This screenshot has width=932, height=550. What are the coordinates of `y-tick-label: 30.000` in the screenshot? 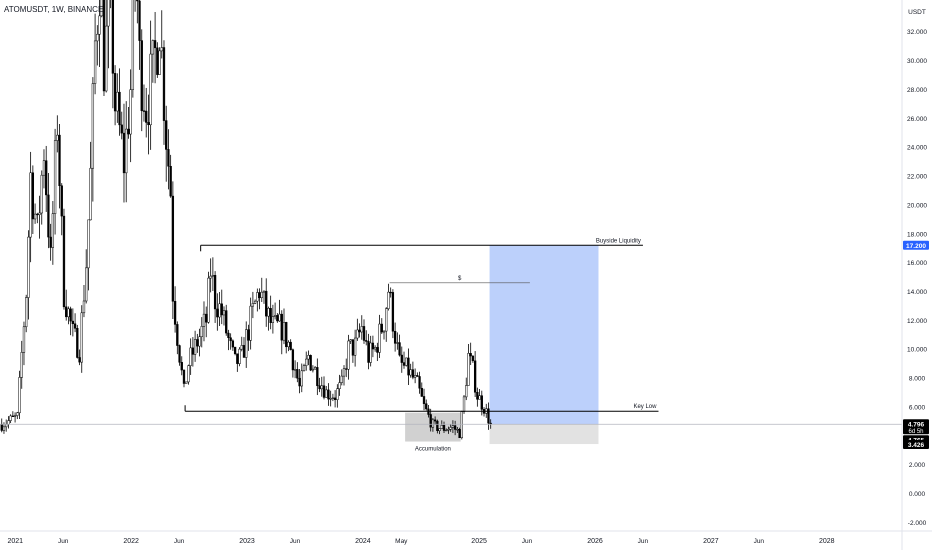 It's located at (917, 61).